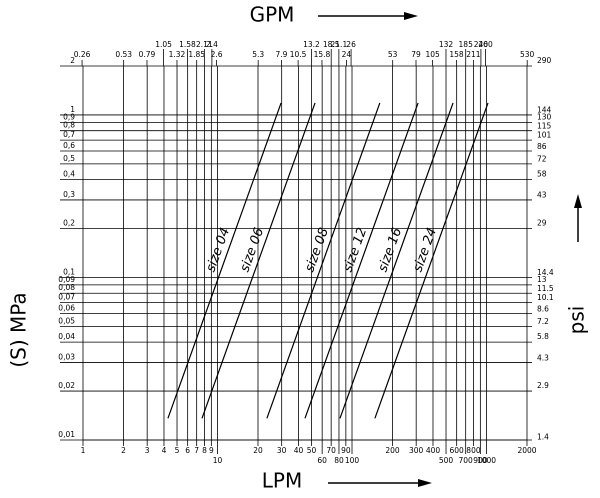  I want to click on x2-title: GPM, so click(272, 15).